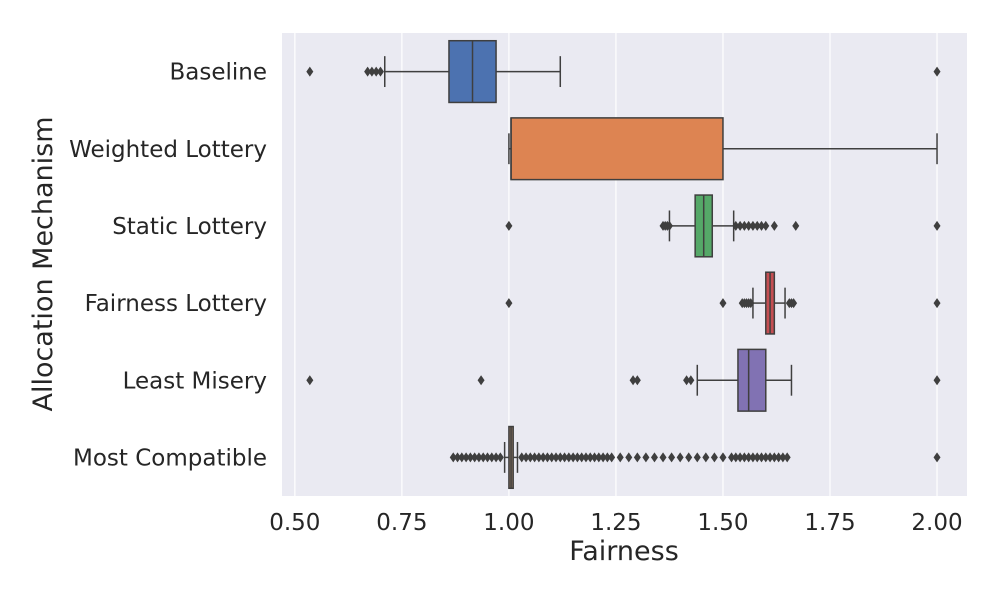  What do you see at coordinates (294, 523) in the screenshot?
I see `x-tick-label: 0.50` at bounding box center [294, 523].